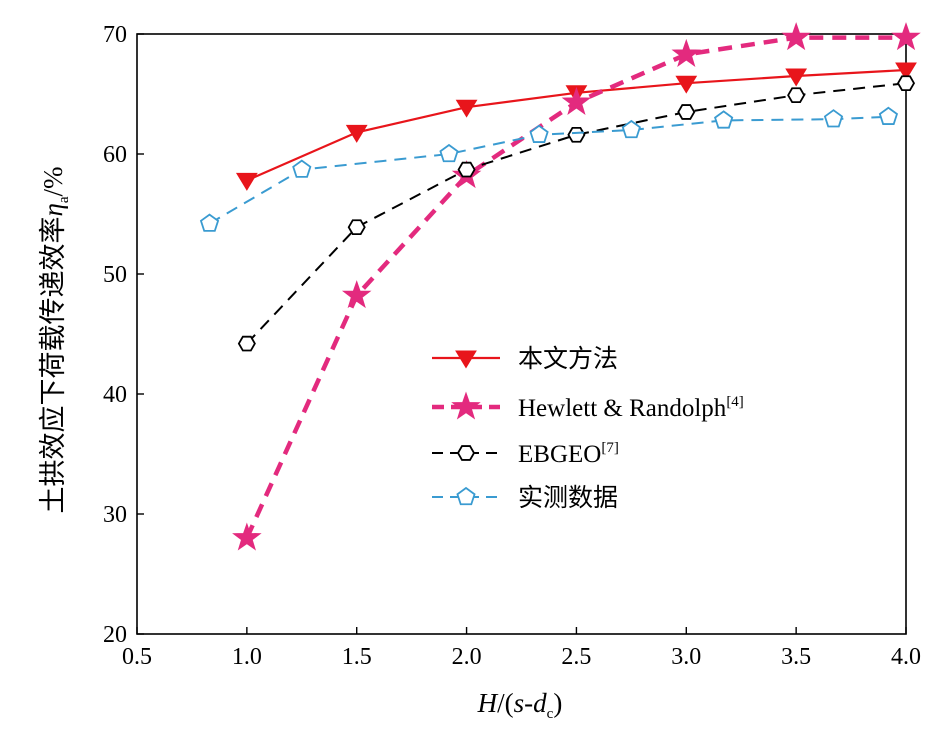 Image resolution: width=950 pixels, height=735 pixels. What do you see at coordinates (568, 454) in the screenshot?
I see `legend-label: EBGEO[7]` at bounding box center [568, 454].